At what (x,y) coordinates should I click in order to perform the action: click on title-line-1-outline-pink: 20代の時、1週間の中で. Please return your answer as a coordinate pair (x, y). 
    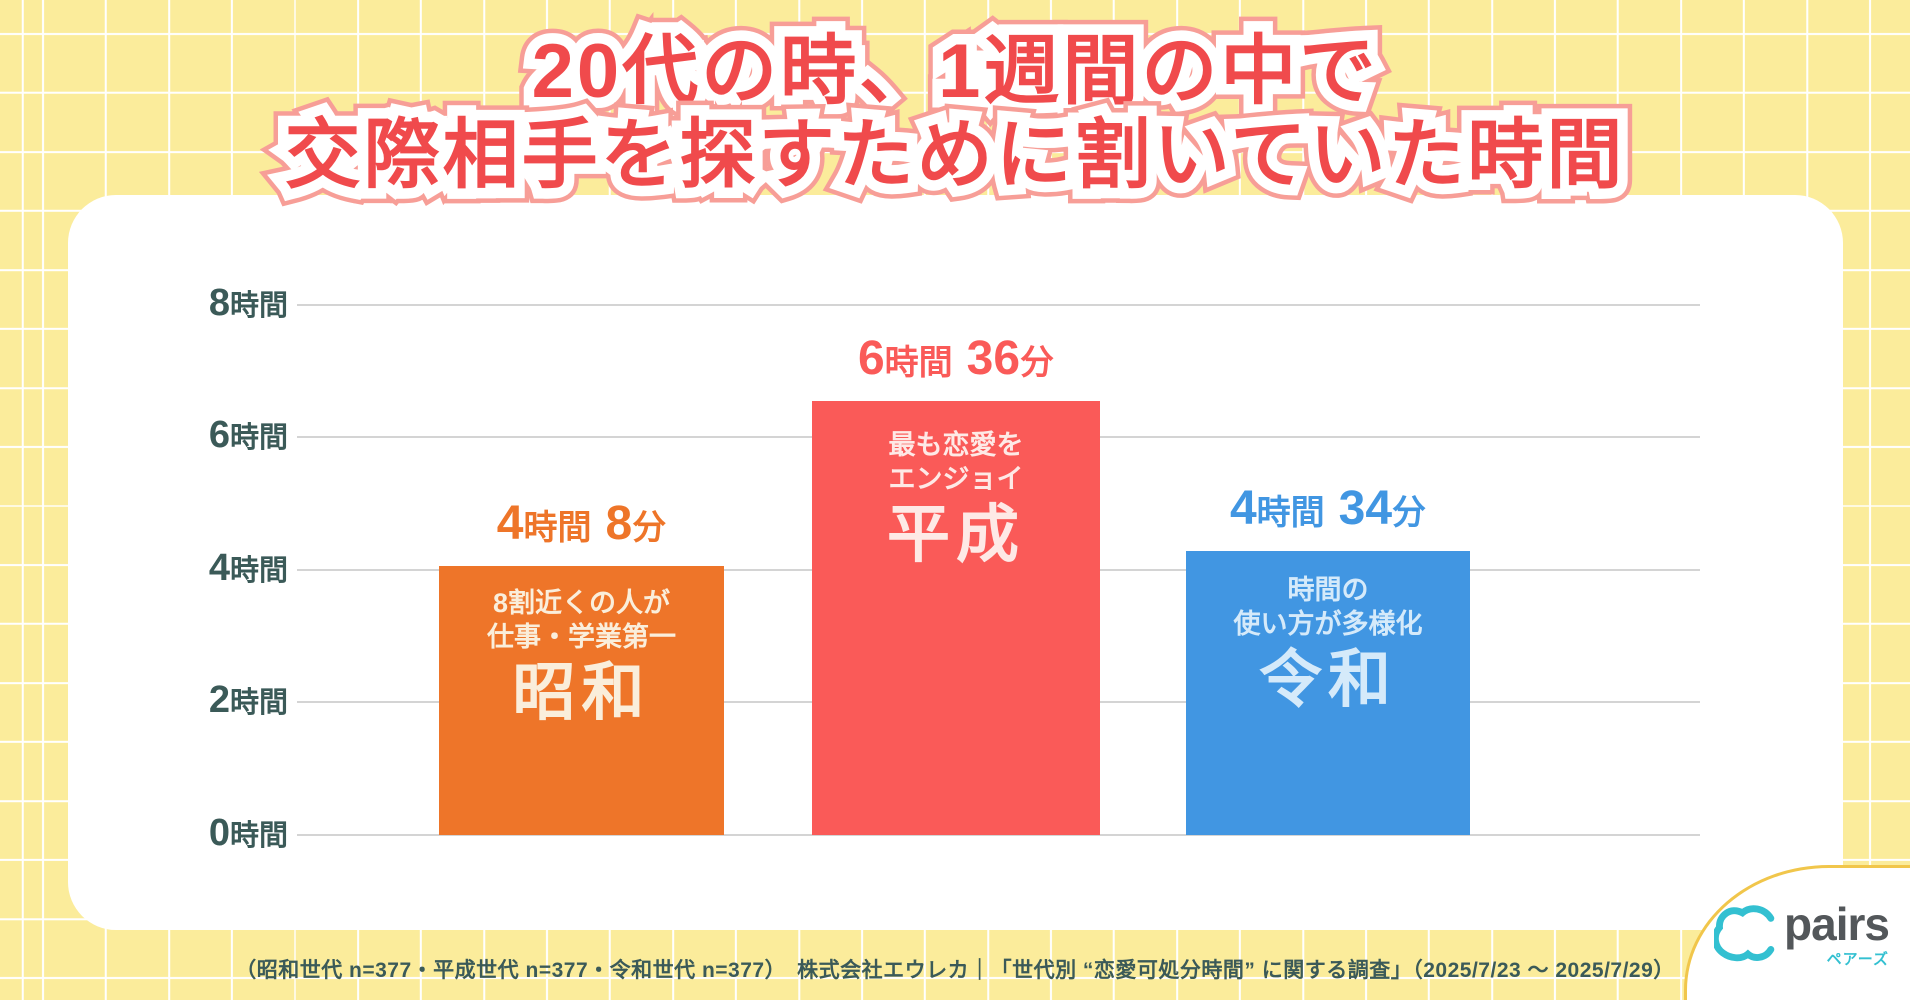
    Looking at the image, I should click on (954, 72).